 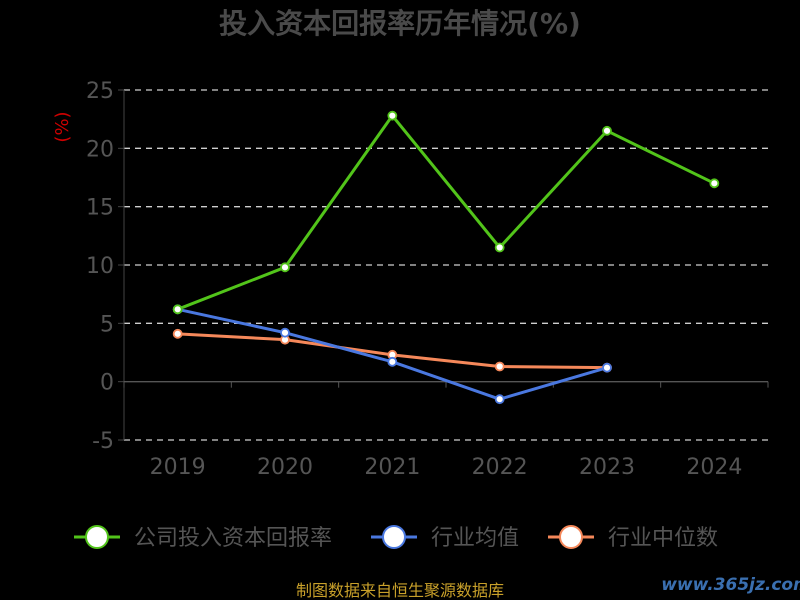 What do you see at coordinates (100, 91) in the screenshot?
I see `y-tick-label: 25` at bounding box center [100, 91].